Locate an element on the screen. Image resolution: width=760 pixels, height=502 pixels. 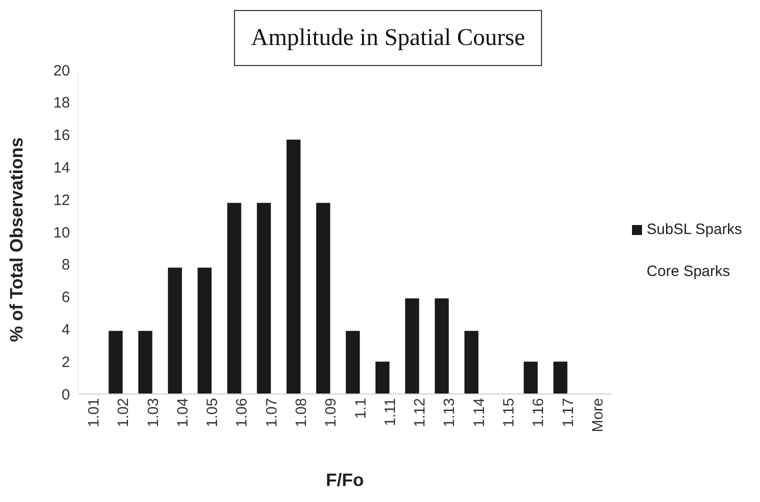
x-tick-label: 1.09 is located at coordinates (331, 413).